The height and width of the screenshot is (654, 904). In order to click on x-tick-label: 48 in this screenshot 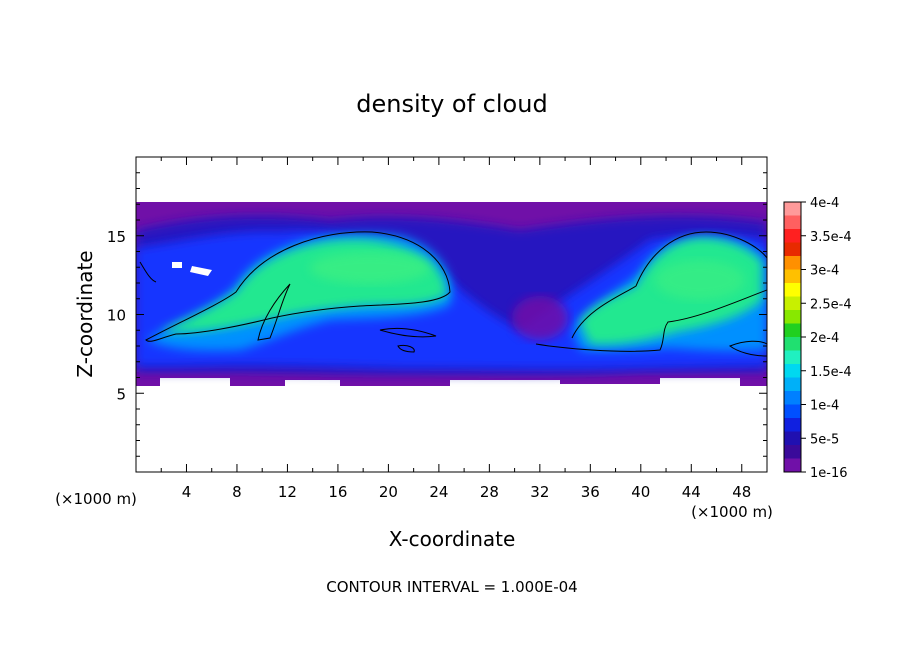, I will do `click(741, 492)`.